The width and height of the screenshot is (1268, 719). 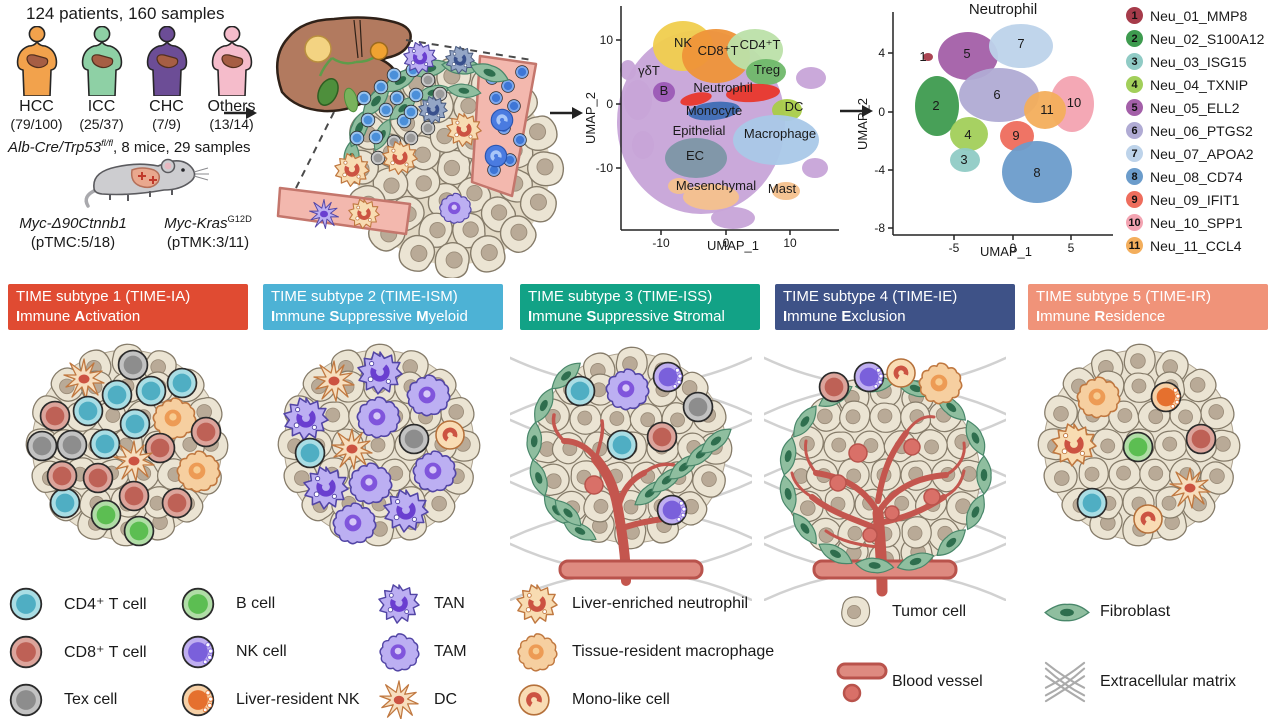 What do you see at coordinates (270, 697) in the screenshot?
I see `legend-item-lrnk: Liver-resident NK` at bounding box center [270, 697].